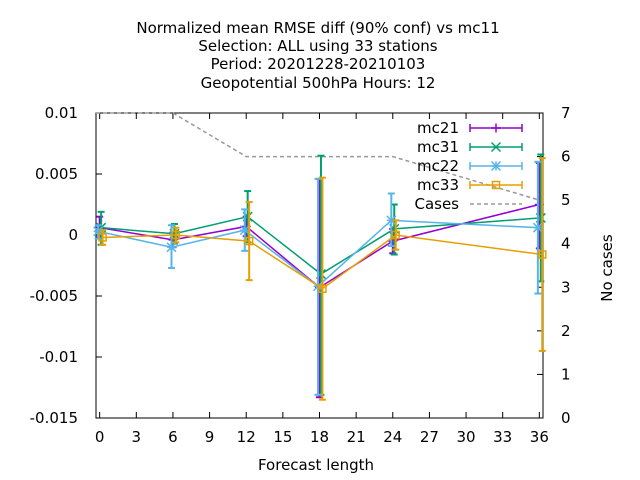 The height and width of the screenshot is (480, 640). Describe the element at coordinates (54, 418) in the screenshot. I see `y-tick-label: -0.015` at that location.